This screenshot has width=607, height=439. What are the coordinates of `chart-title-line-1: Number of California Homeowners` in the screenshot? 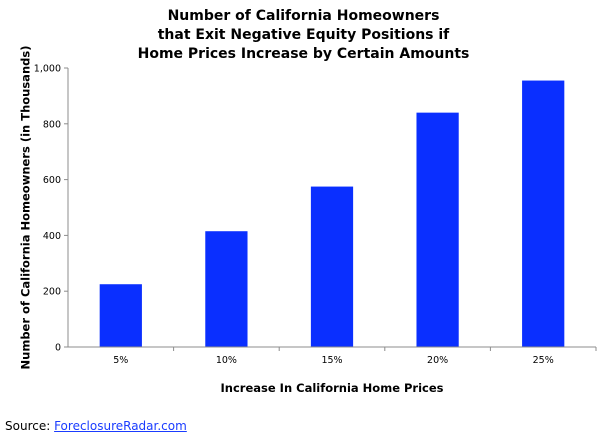 It's located at (303, 16).